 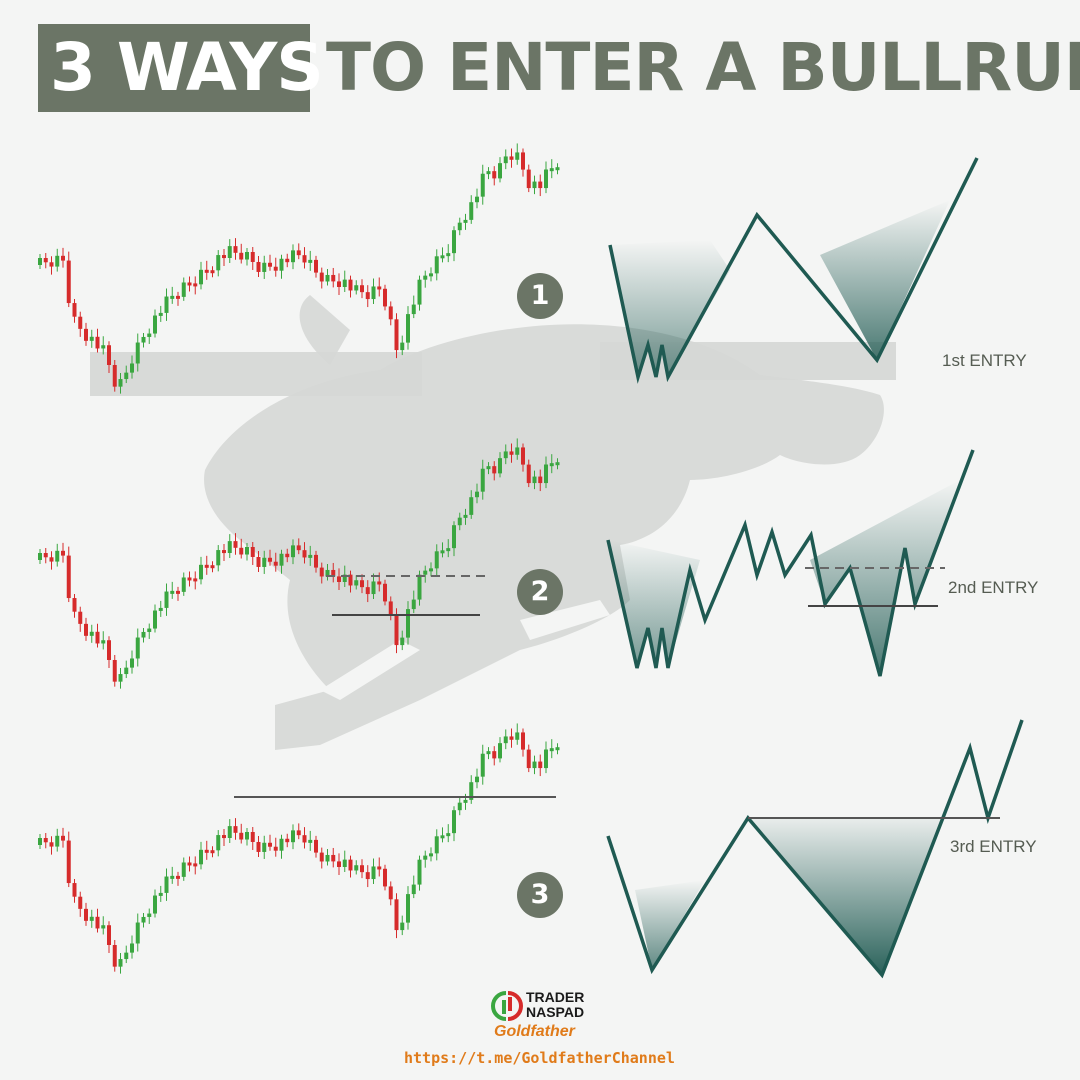 I want to click on step-number-2: 2, so click(x=540, y=592).